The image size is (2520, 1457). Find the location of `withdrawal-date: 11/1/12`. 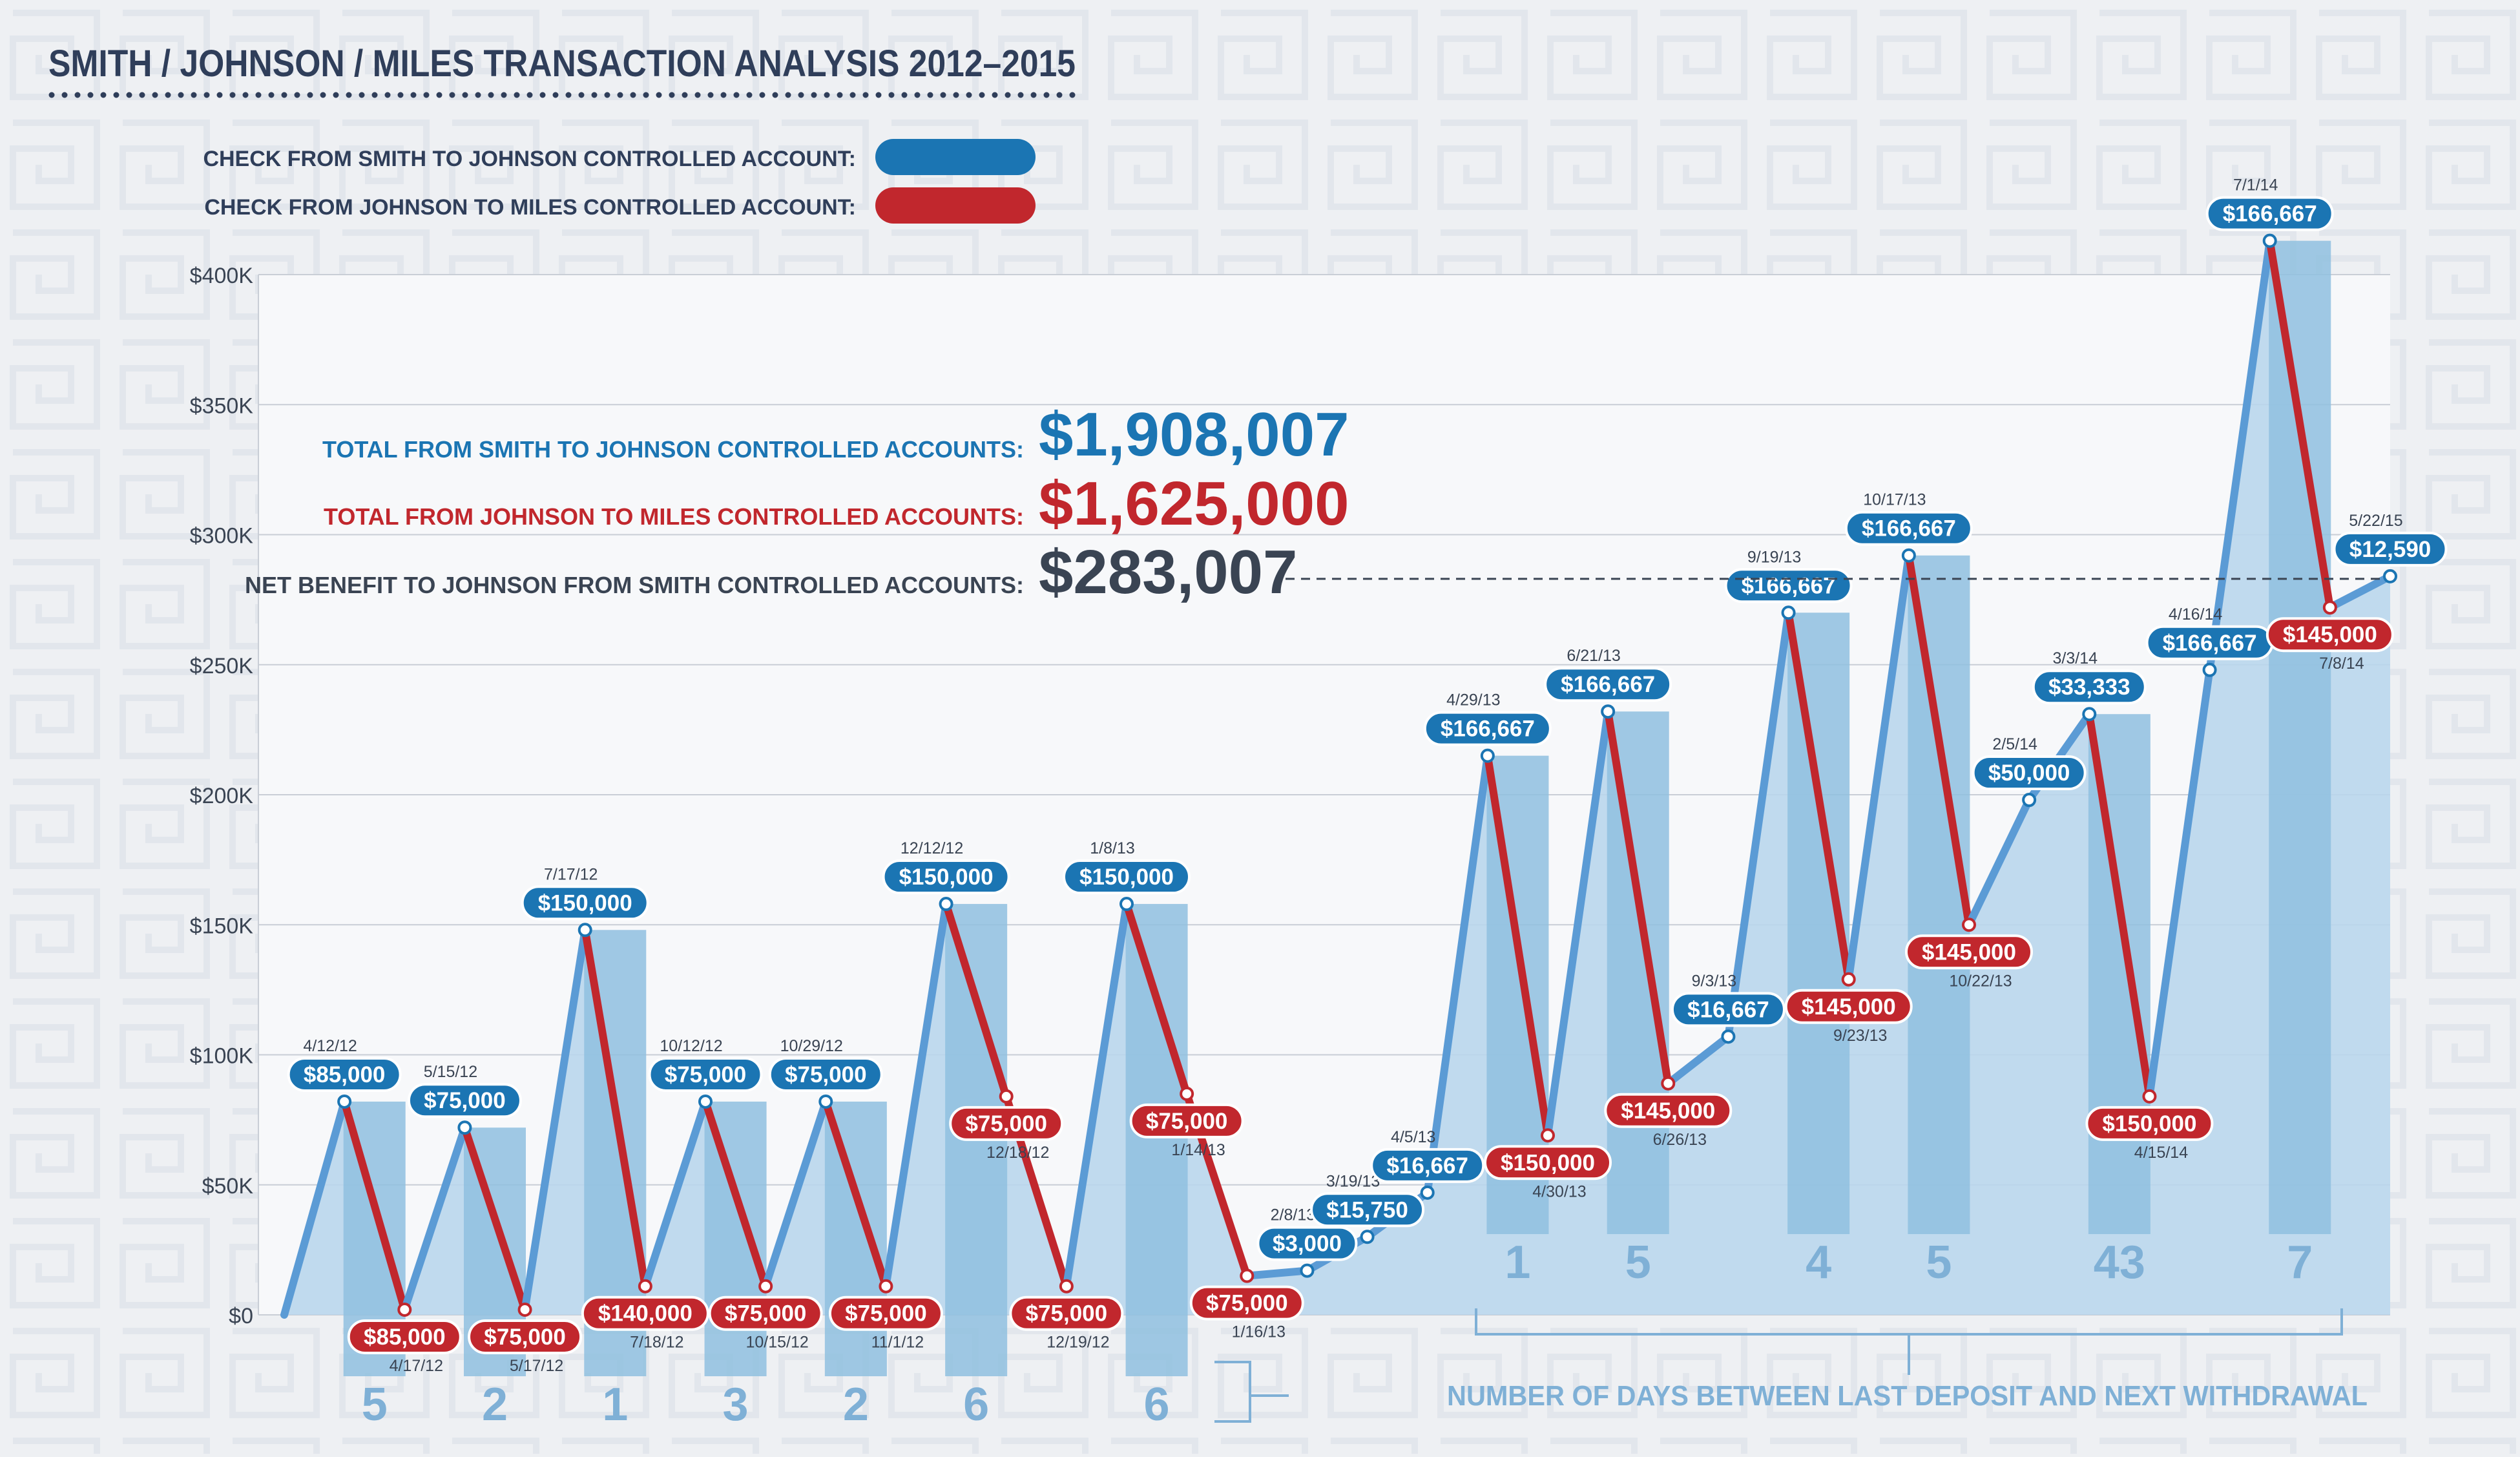

withdrawal-date: 11/1/12 is located at coordinates (897, 1343).